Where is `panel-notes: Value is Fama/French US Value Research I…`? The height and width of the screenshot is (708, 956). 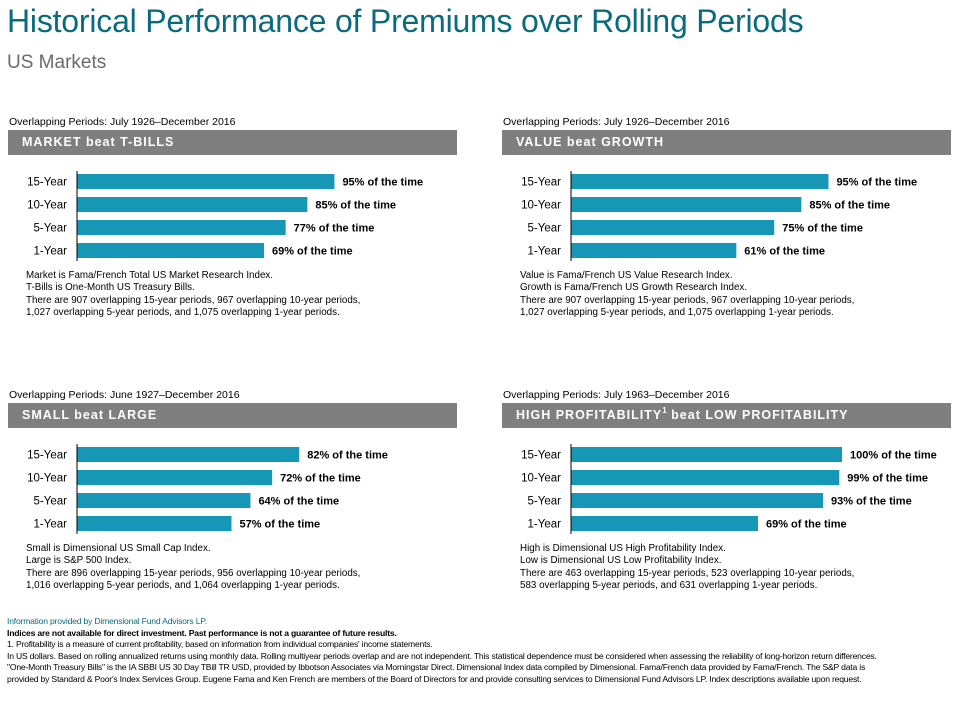
panel-notes: Value is Fama/French US Value Research I… is located at coordinates (687, 294).